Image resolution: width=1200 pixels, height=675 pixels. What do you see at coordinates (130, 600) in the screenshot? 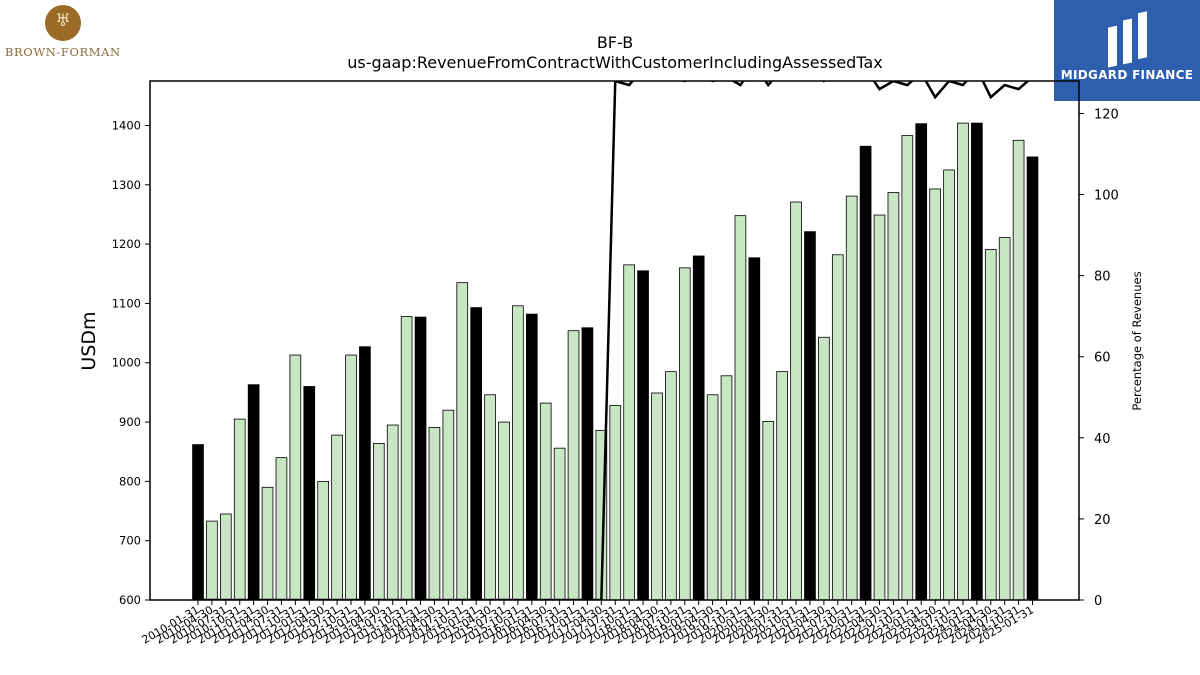
I see `y-tick-label: 600` at bounding box center [130, 600].